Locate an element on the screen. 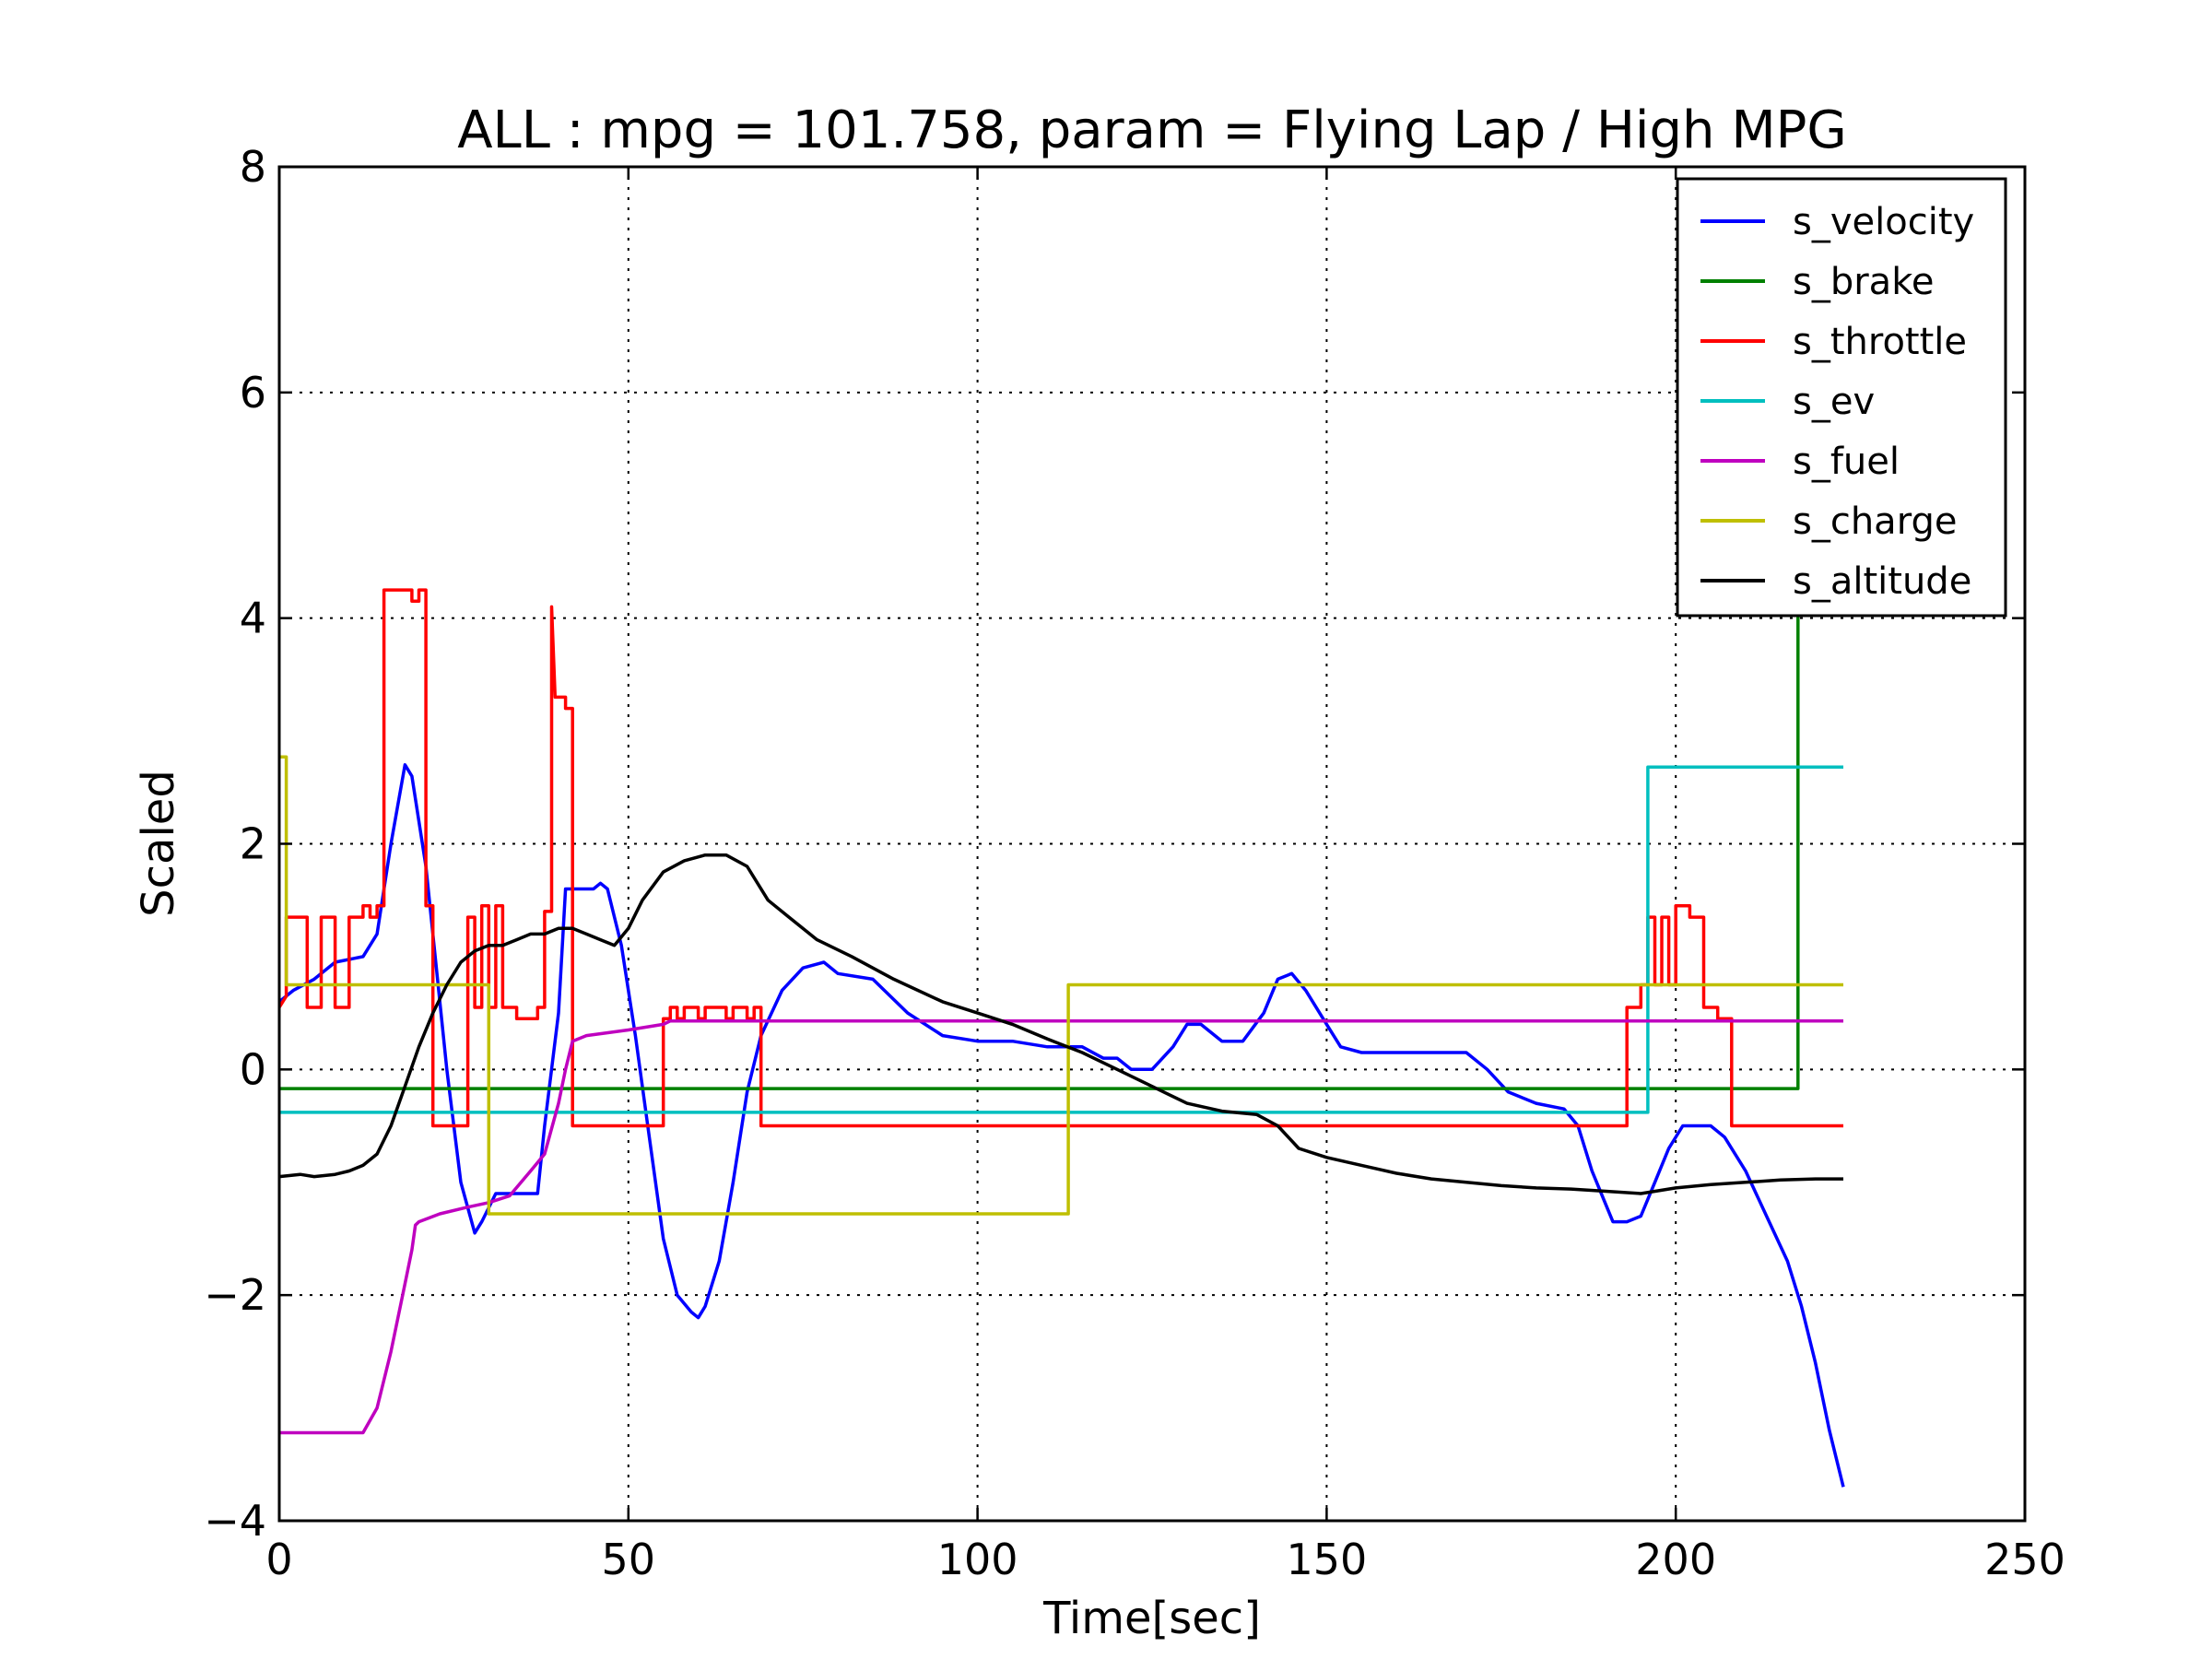 This screenshot has width=2212, height=1659. y-tick-label: 6 is located at coordinates (253, 393).